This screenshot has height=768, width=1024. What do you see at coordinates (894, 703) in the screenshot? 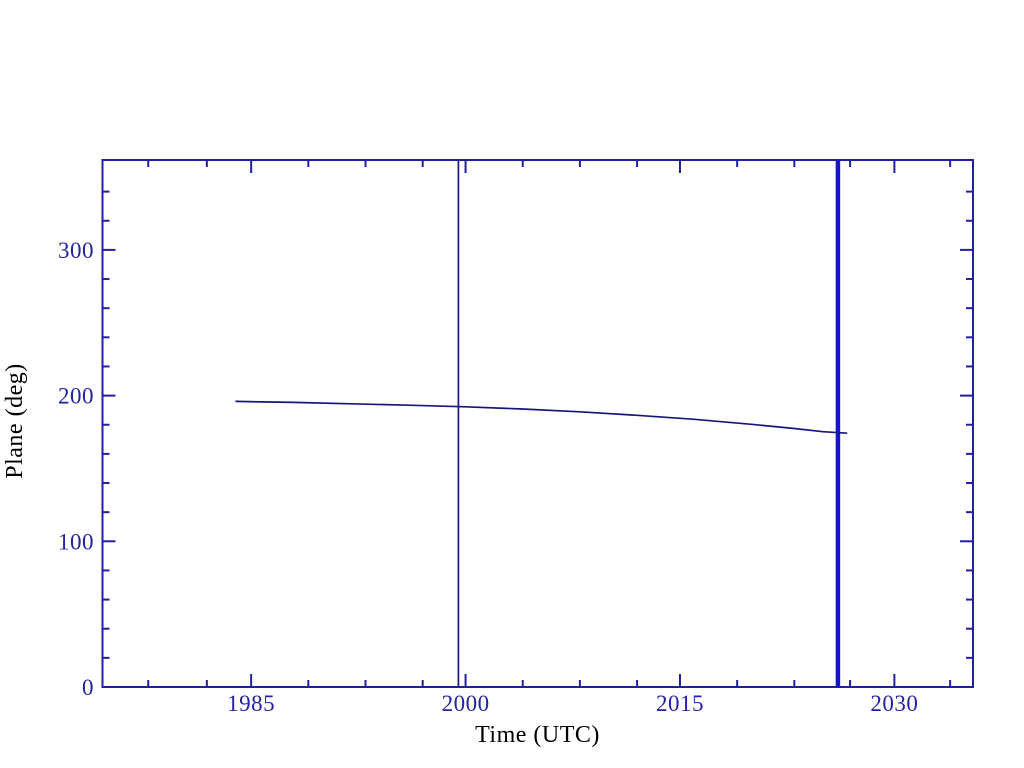
I see `x-tick-label: 2030` at bounding box center [894, 703].